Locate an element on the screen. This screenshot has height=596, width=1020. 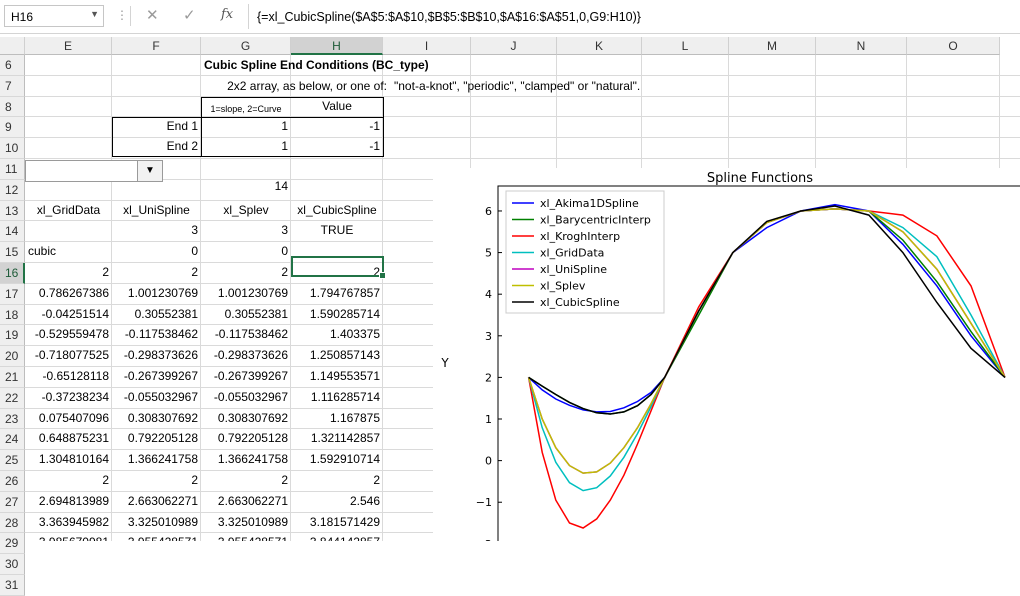
active-cell-h16 is located at coordinates (338, 267).